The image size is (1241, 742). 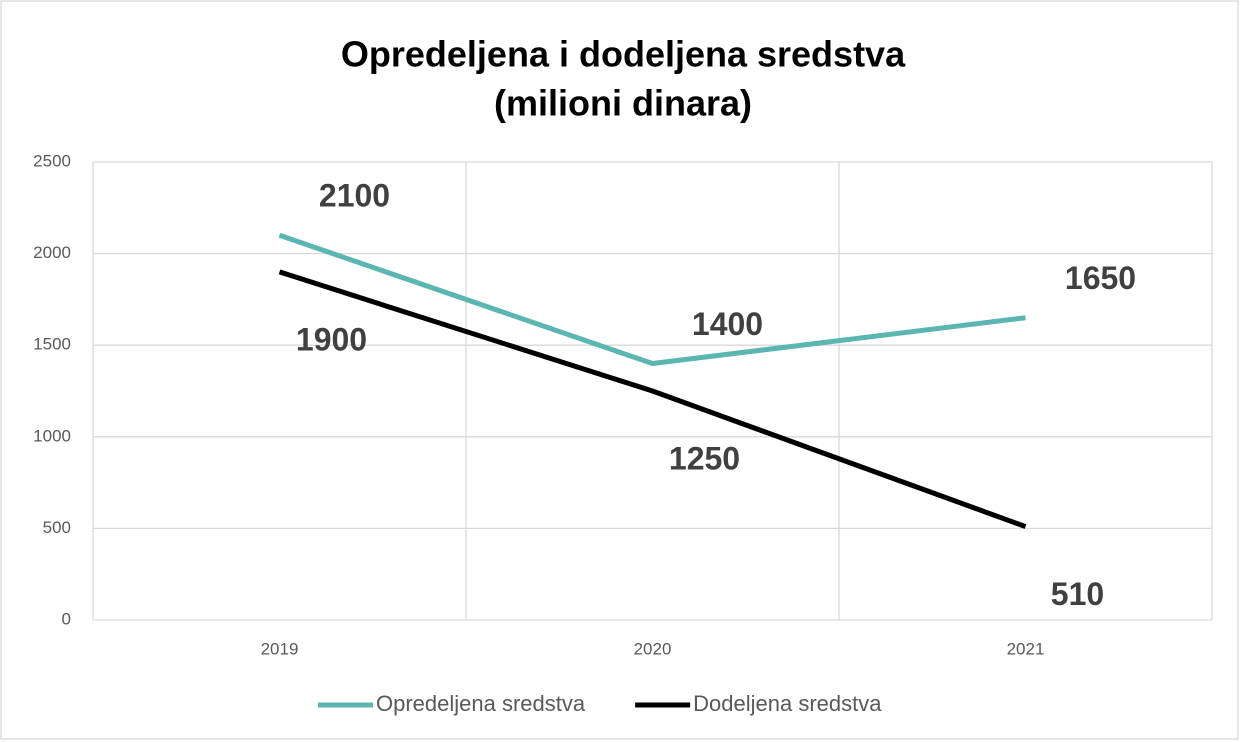 I want to click on legend-label: Opredeljena sredstva, so click(x=481, y=703).